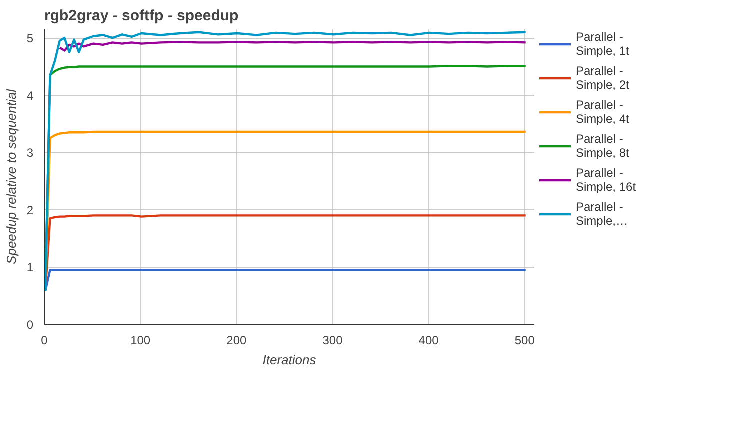  What do you see at coordinates (603, 112) in the screenshot?
I see `legend-label: Parallel - Simple, 4t` at bounding box center [603, 112].